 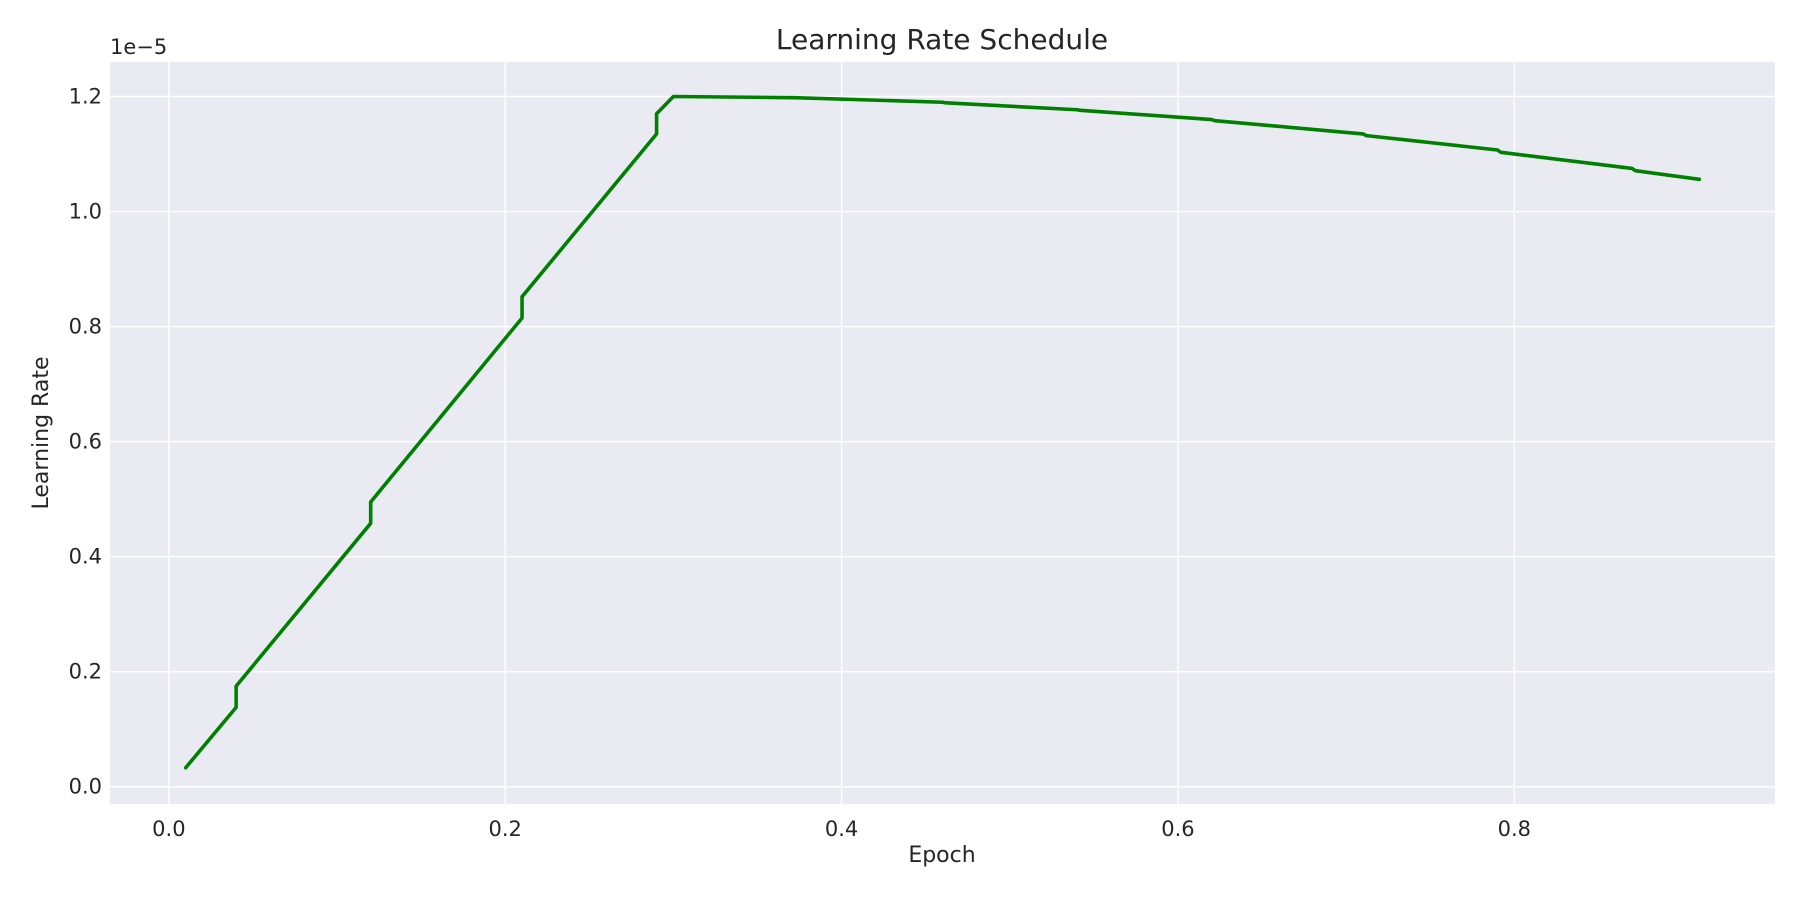 I want to click on y-tick-label: 1.2, so click(x=85, y=97).